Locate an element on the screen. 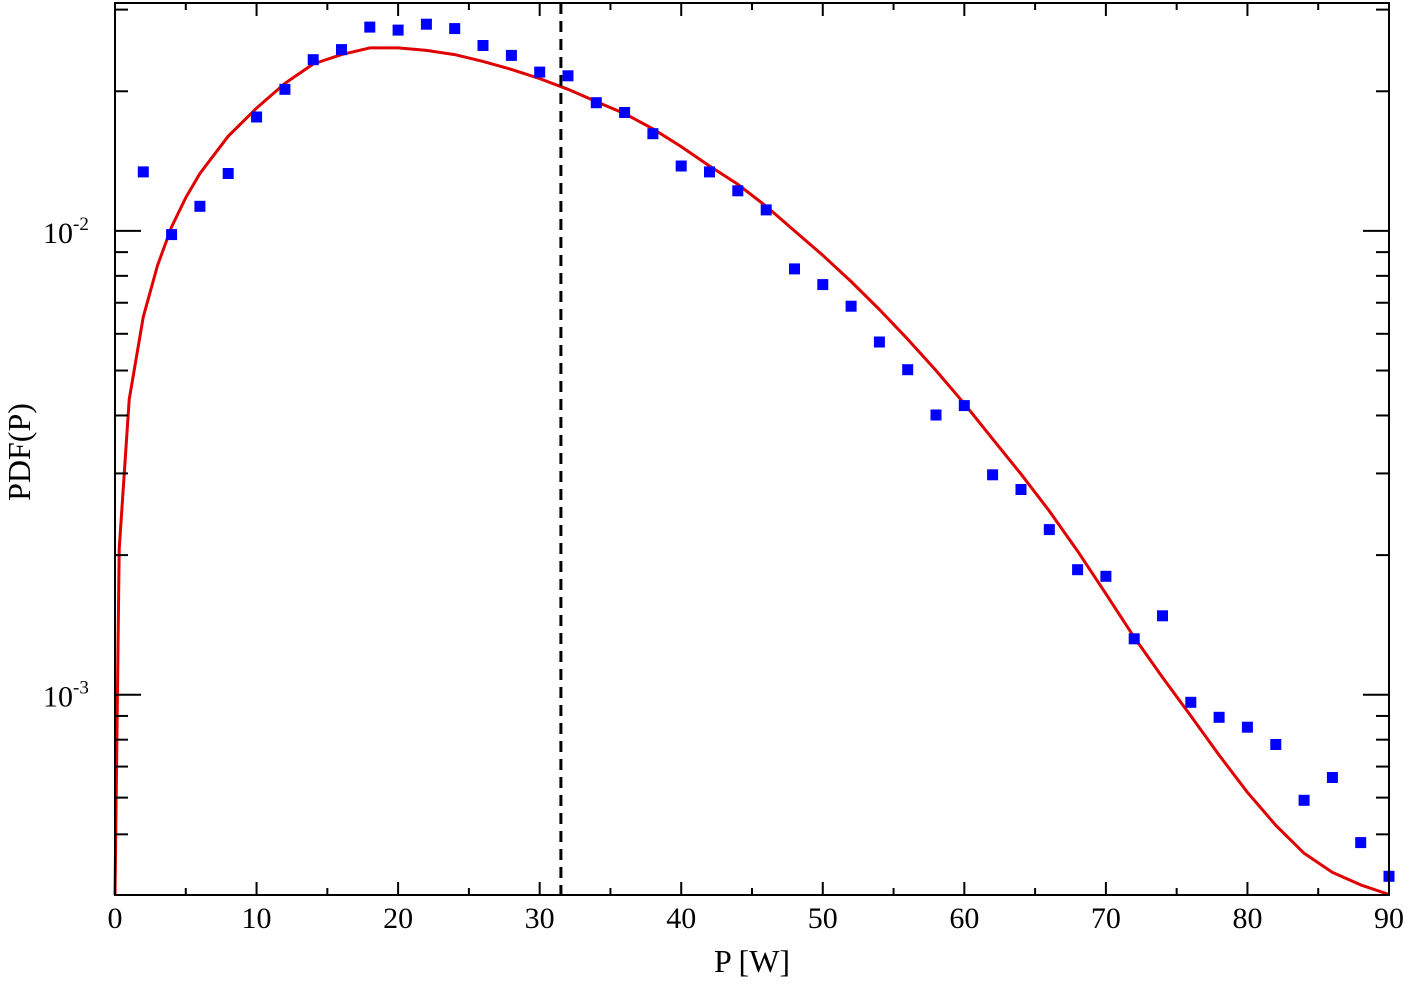 Image resolution: width=1410 pixels, height=984 pixels. x-tick-label: 80 is located at coordinates (1247, 918).